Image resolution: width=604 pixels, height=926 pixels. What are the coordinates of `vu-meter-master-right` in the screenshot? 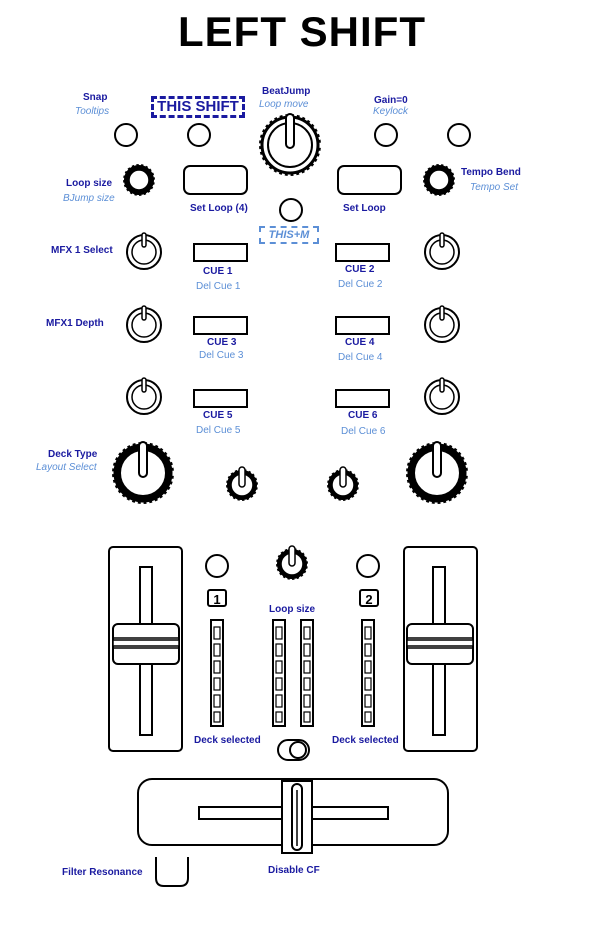 It's located at (307, 673).